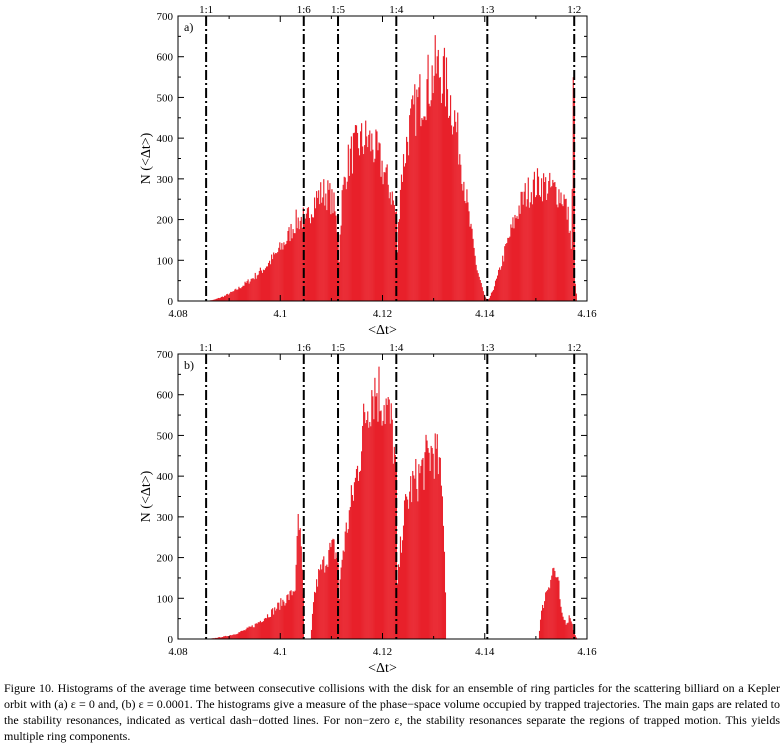 This screenshot has height=747, width=781. What do you see at coordinates (165, 599) in the screenshot?
I see `y-tick-label: 100` at bounding box center [165, 599].